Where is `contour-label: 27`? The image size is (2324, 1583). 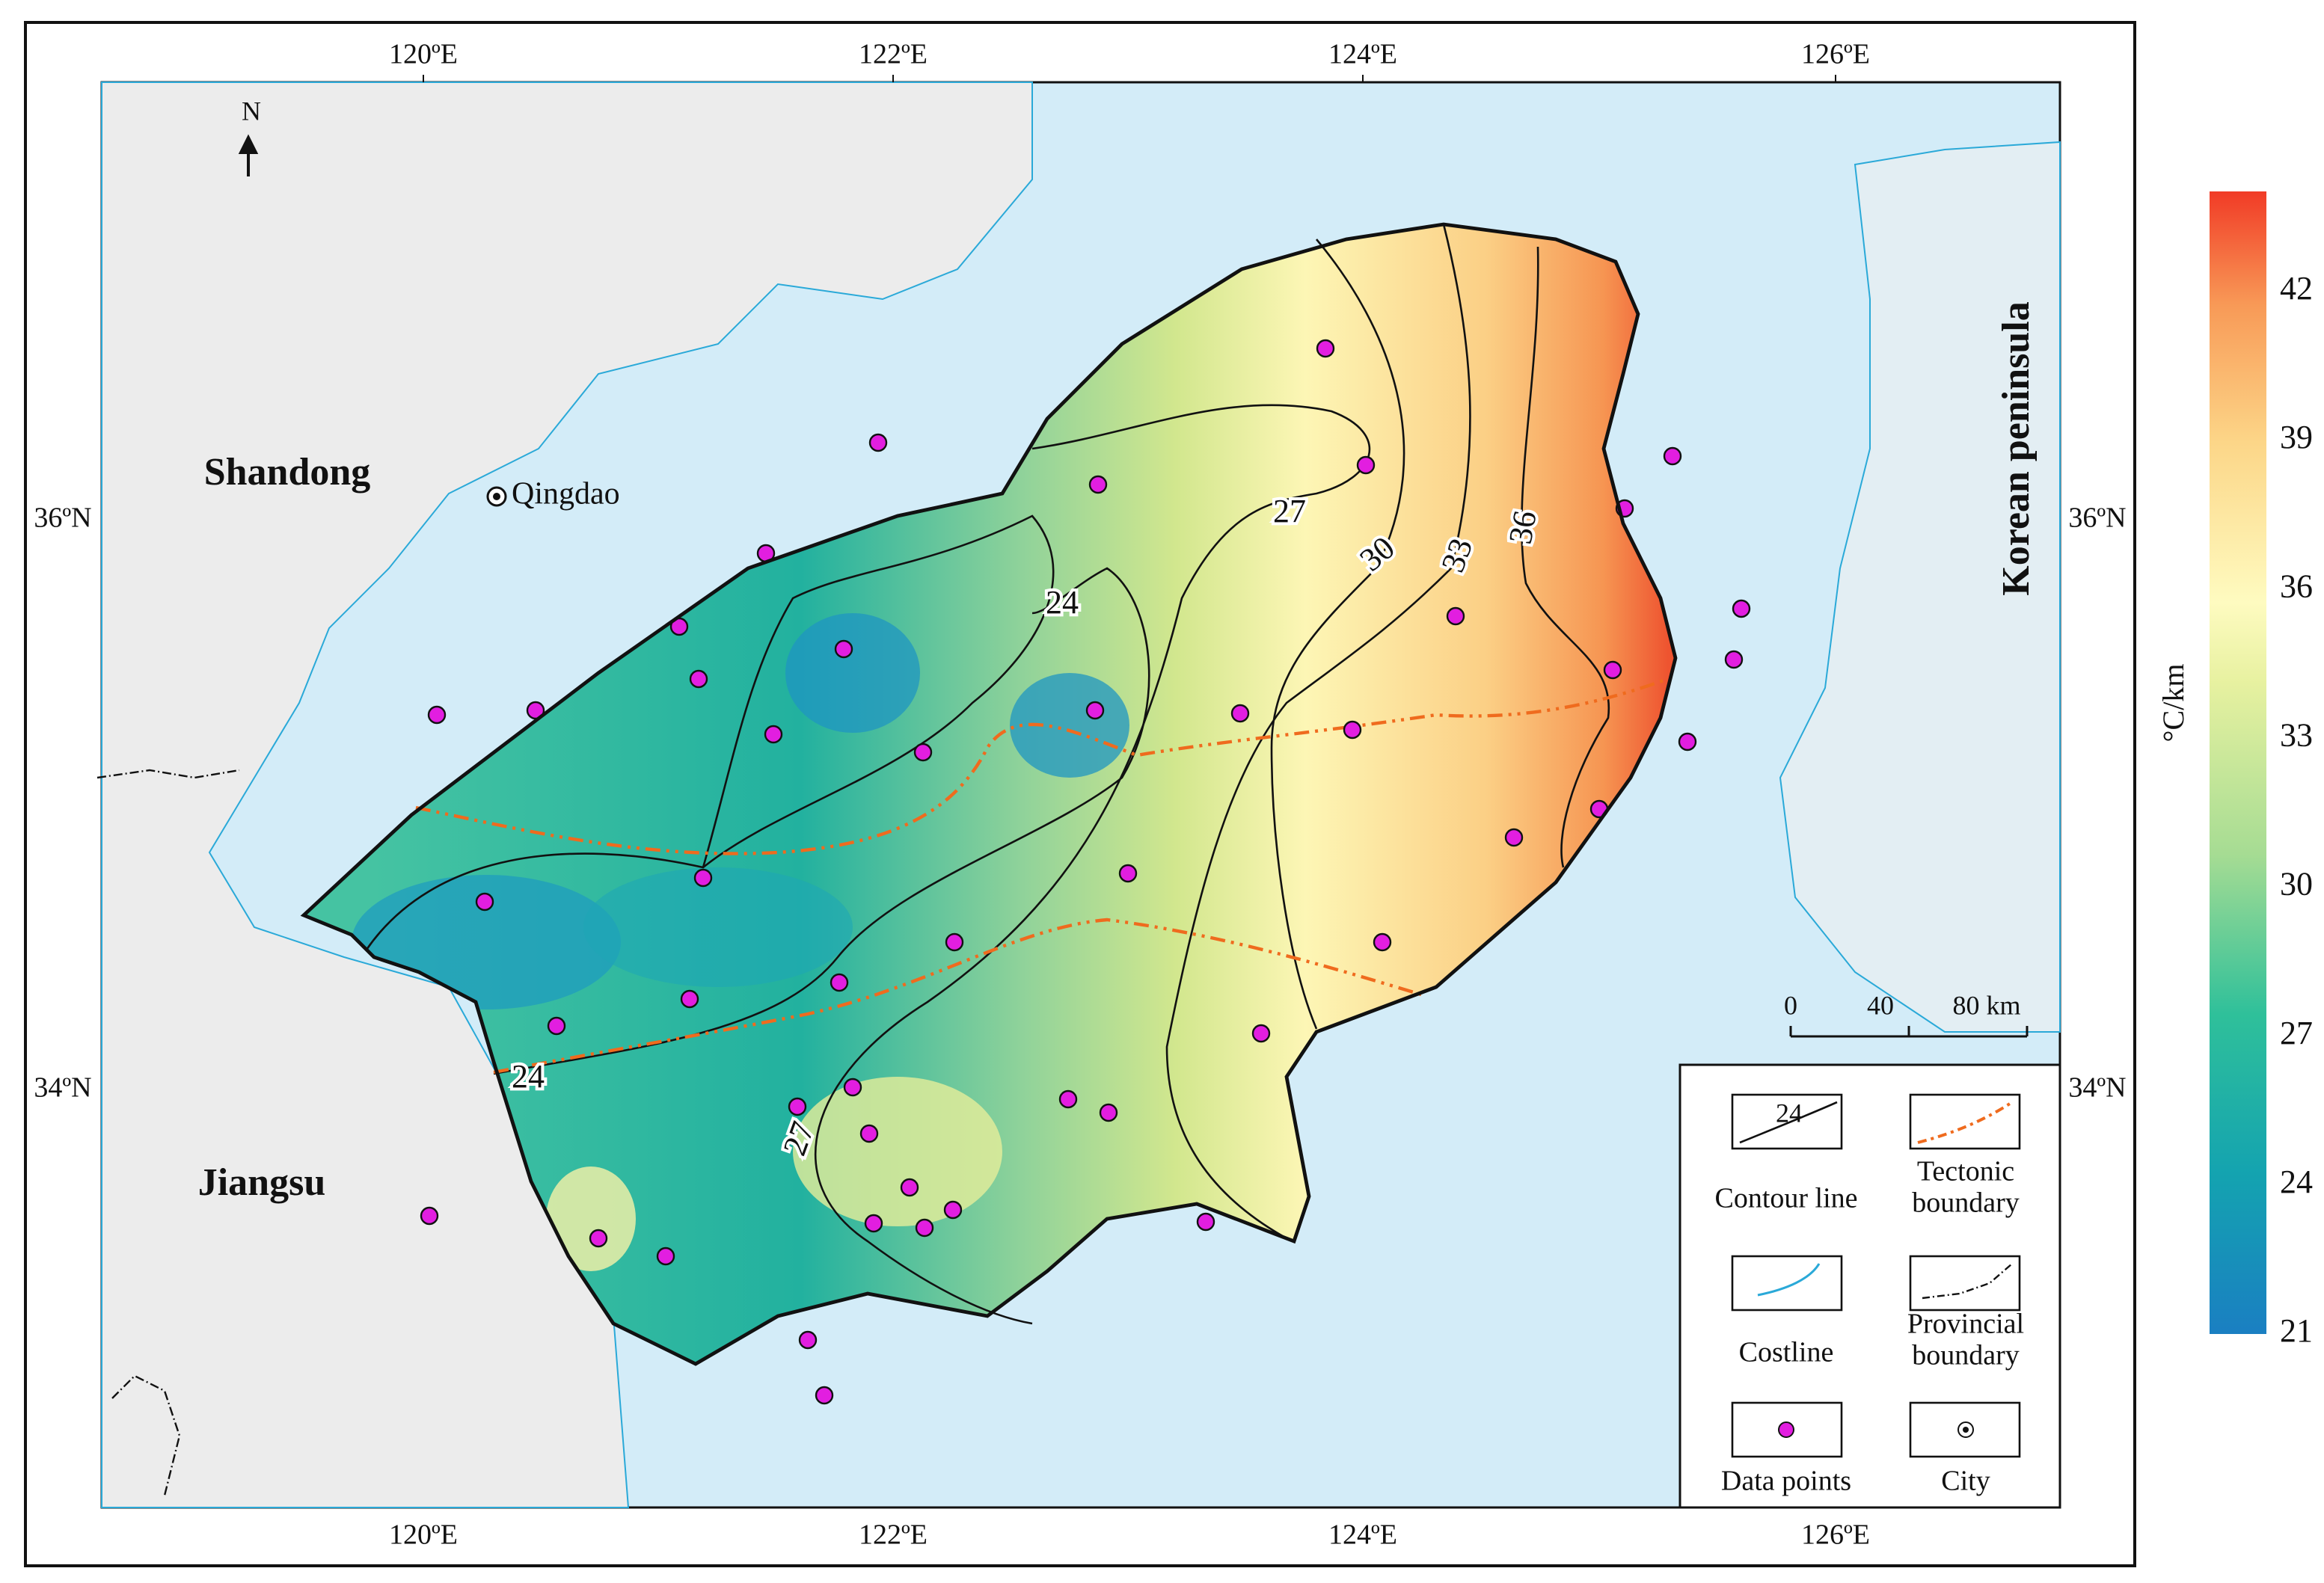
contour-label: 27 is located at coordinates (1289, 511).